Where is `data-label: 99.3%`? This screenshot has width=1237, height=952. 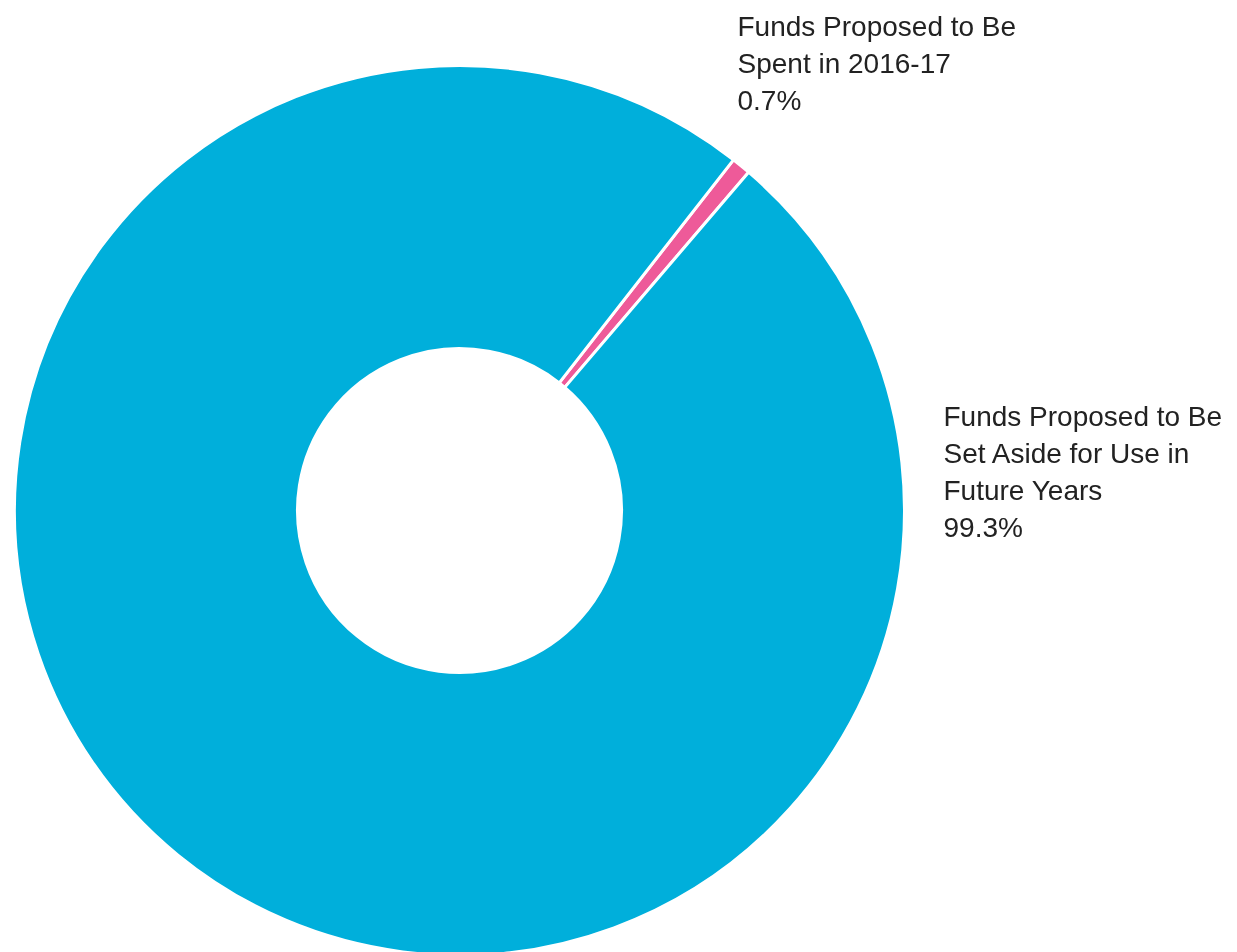
data-label: 99.3% is located at coordinates (983, 528).